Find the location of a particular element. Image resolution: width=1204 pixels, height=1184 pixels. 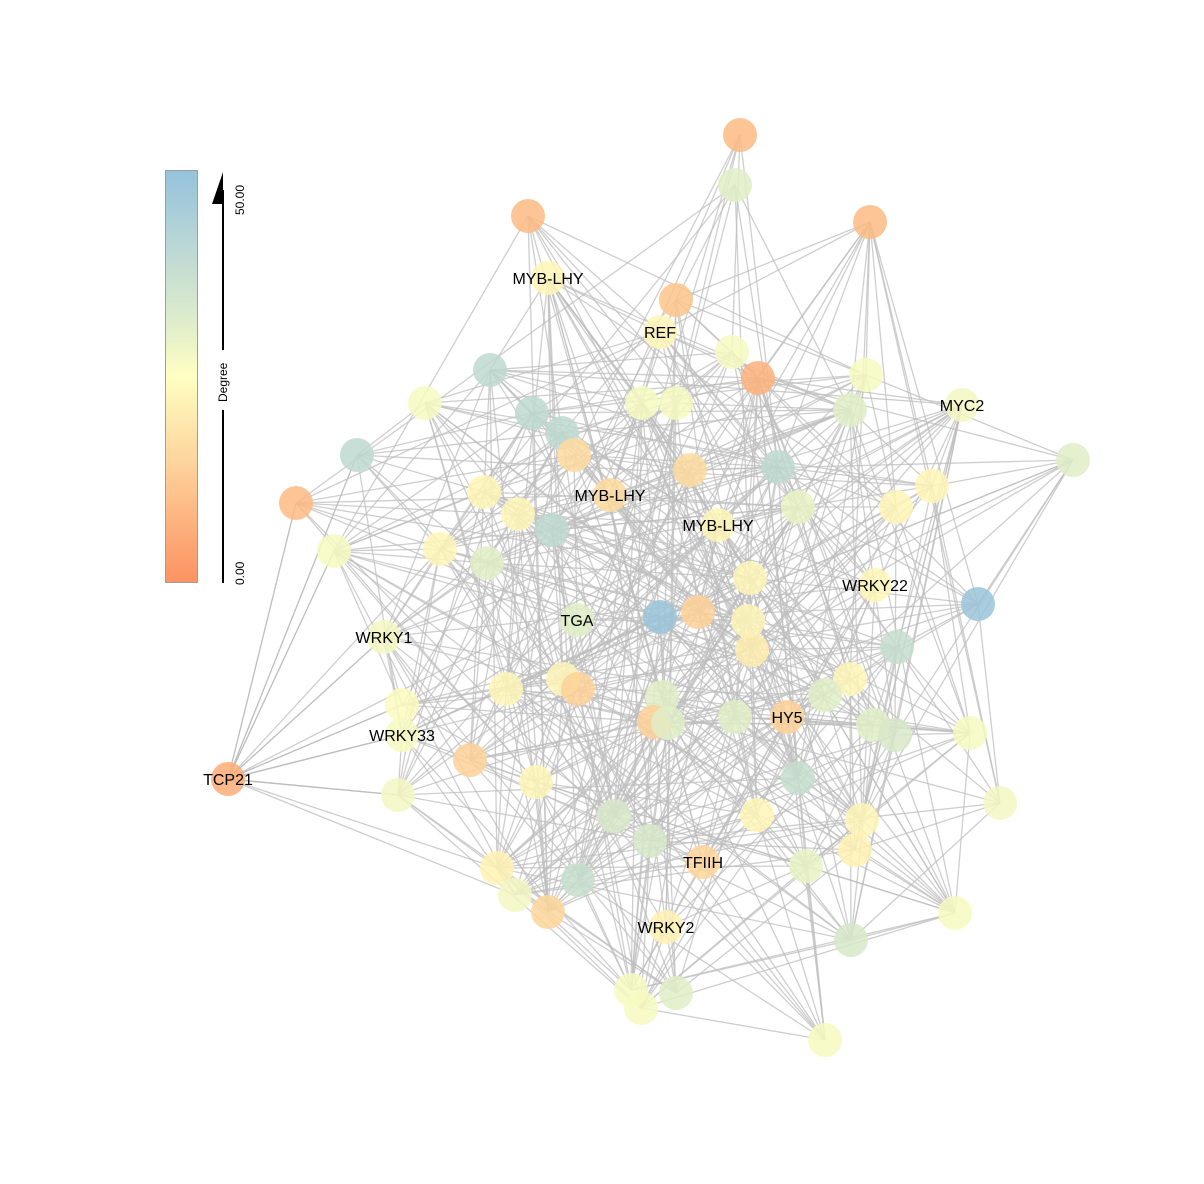

node-wrky1 is located at coordinates (384, 637).